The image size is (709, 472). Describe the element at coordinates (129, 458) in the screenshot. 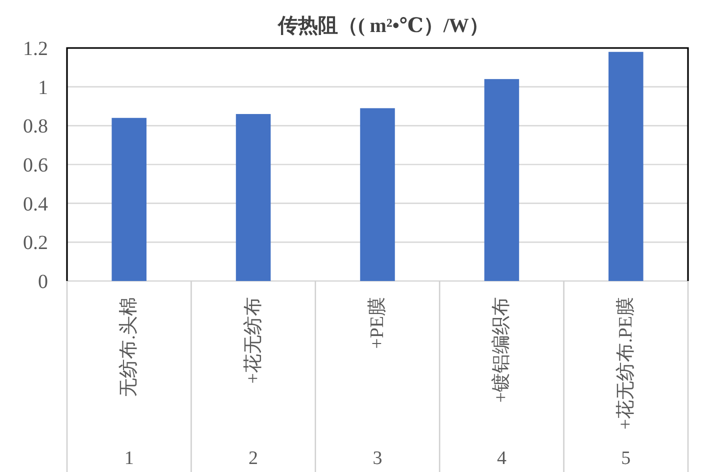

I see `text: 1` at that location.